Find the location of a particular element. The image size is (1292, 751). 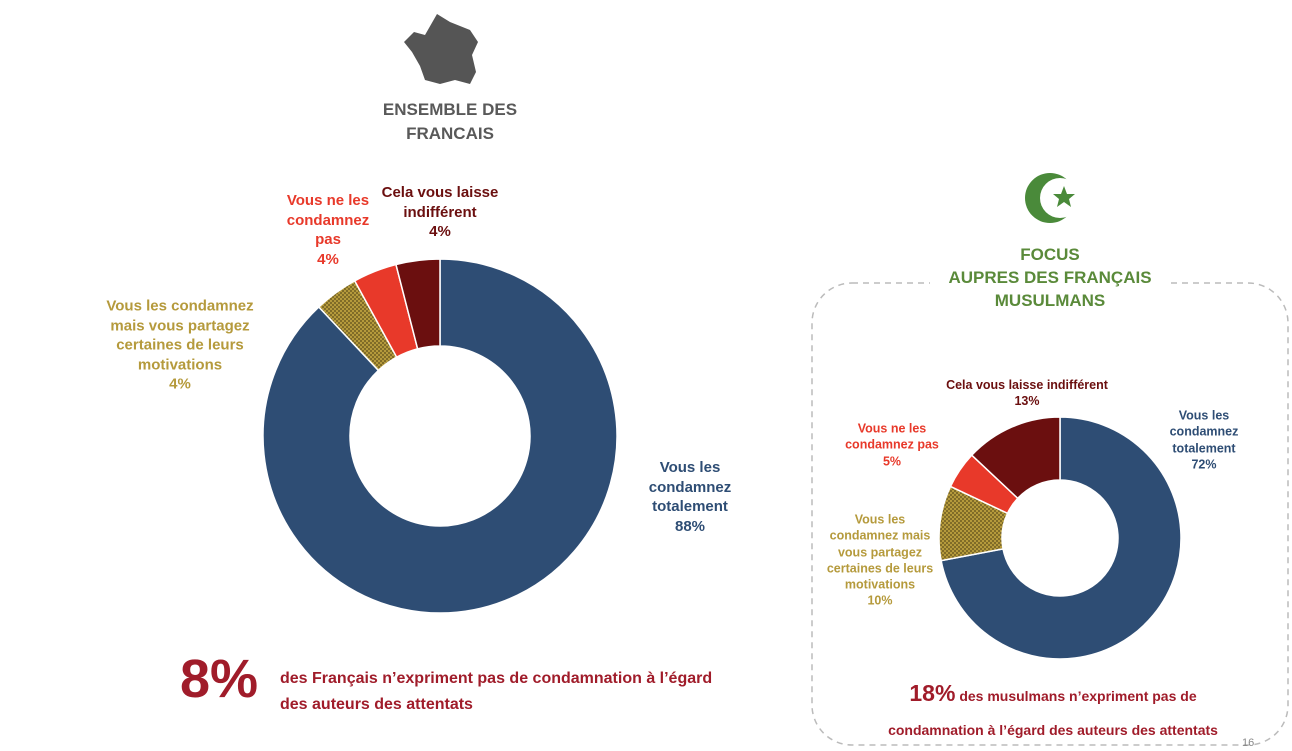

value-label: 5% is located at coordinates (892, 461).